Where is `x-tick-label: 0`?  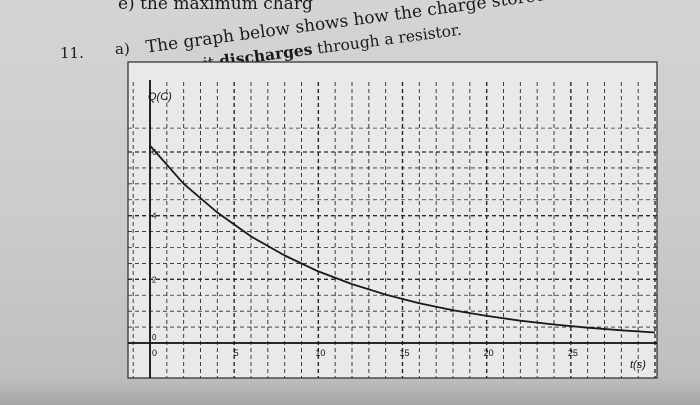 x-tick-label: 0 is located at coordinates (154, 353).